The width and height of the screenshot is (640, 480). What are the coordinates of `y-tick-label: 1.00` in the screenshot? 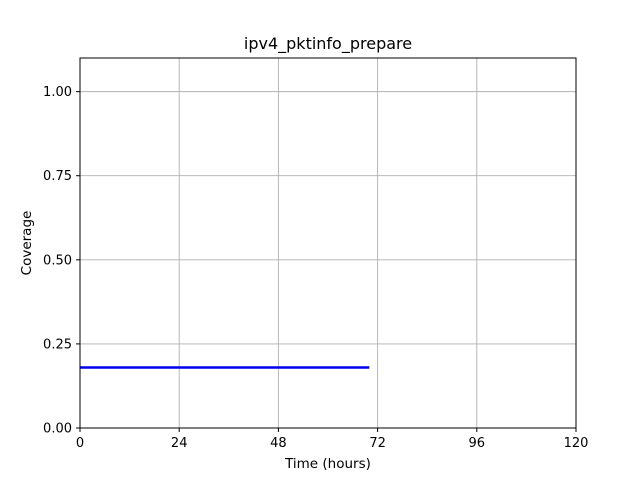 It's located at (57, 92).